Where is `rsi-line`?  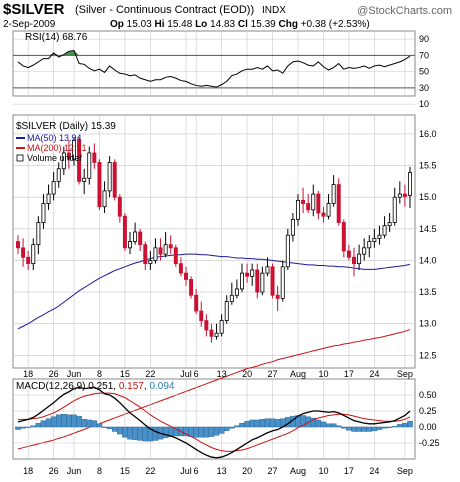
rsi-line is located at coordinates (214, 68).